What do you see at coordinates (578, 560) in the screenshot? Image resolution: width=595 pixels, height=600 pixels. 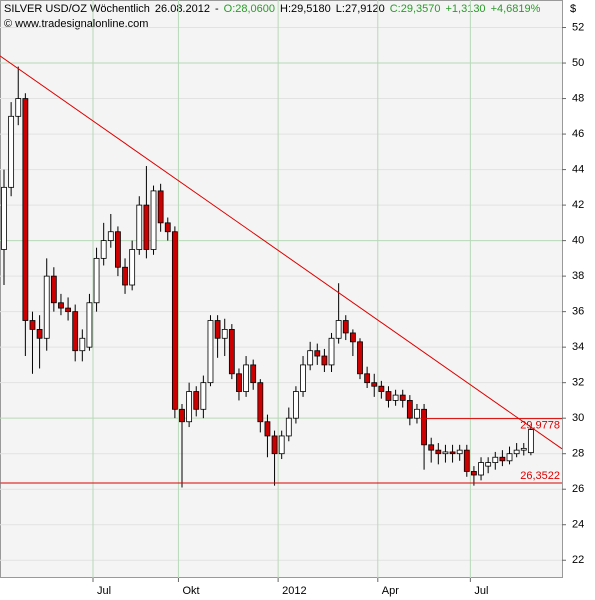 I see `y-tick-label: 22` at bounding box center [578, 560].